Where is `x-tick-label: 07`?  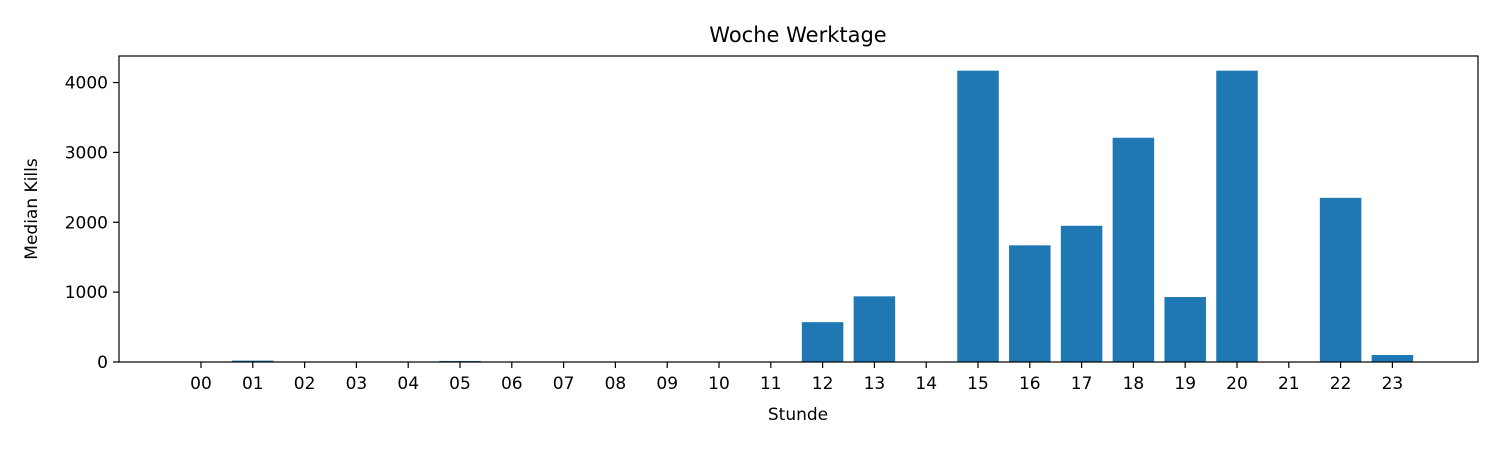
x-tick-label: 07 is located at coordinates (564, 384).